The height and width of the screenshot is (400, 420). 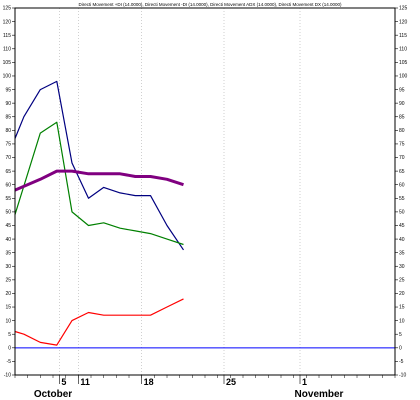 I want to click on x-tick-label: 1, so click(x=304, y=382).